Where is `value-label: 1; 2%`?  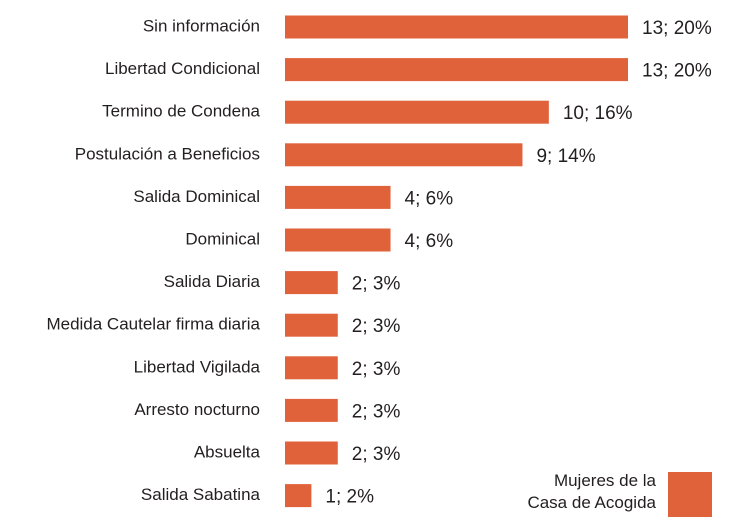 value-label: 1; 2% is located at coordinates (349, 497).